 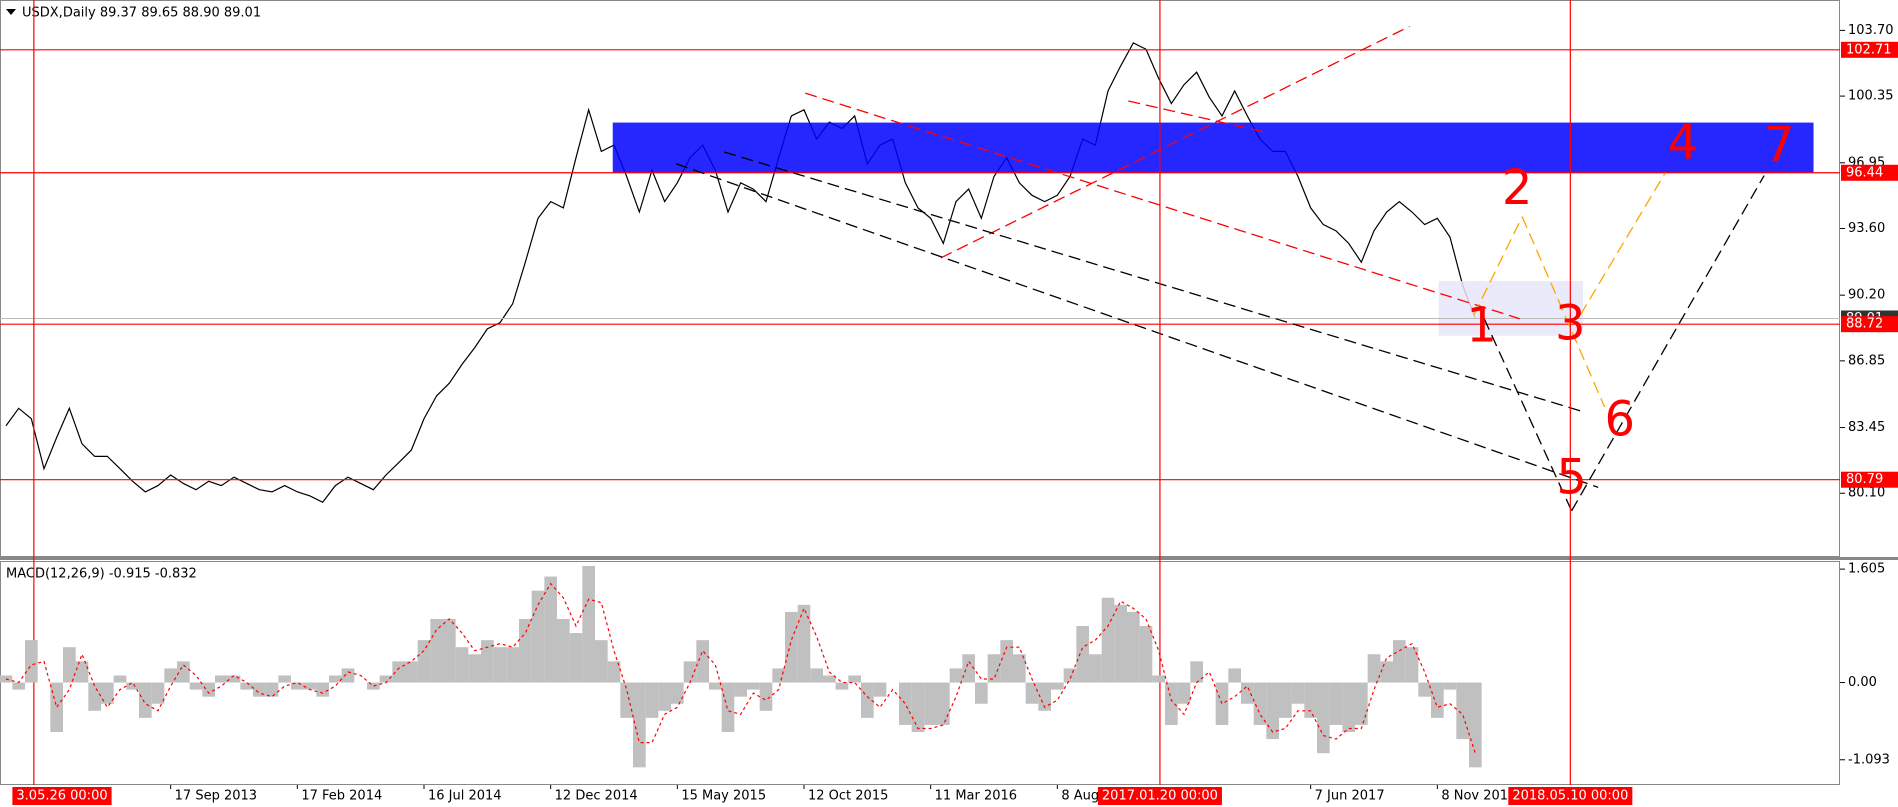 I want to click on x-tick-label: 7 Jun 2017, so click(x=1350, y=796).